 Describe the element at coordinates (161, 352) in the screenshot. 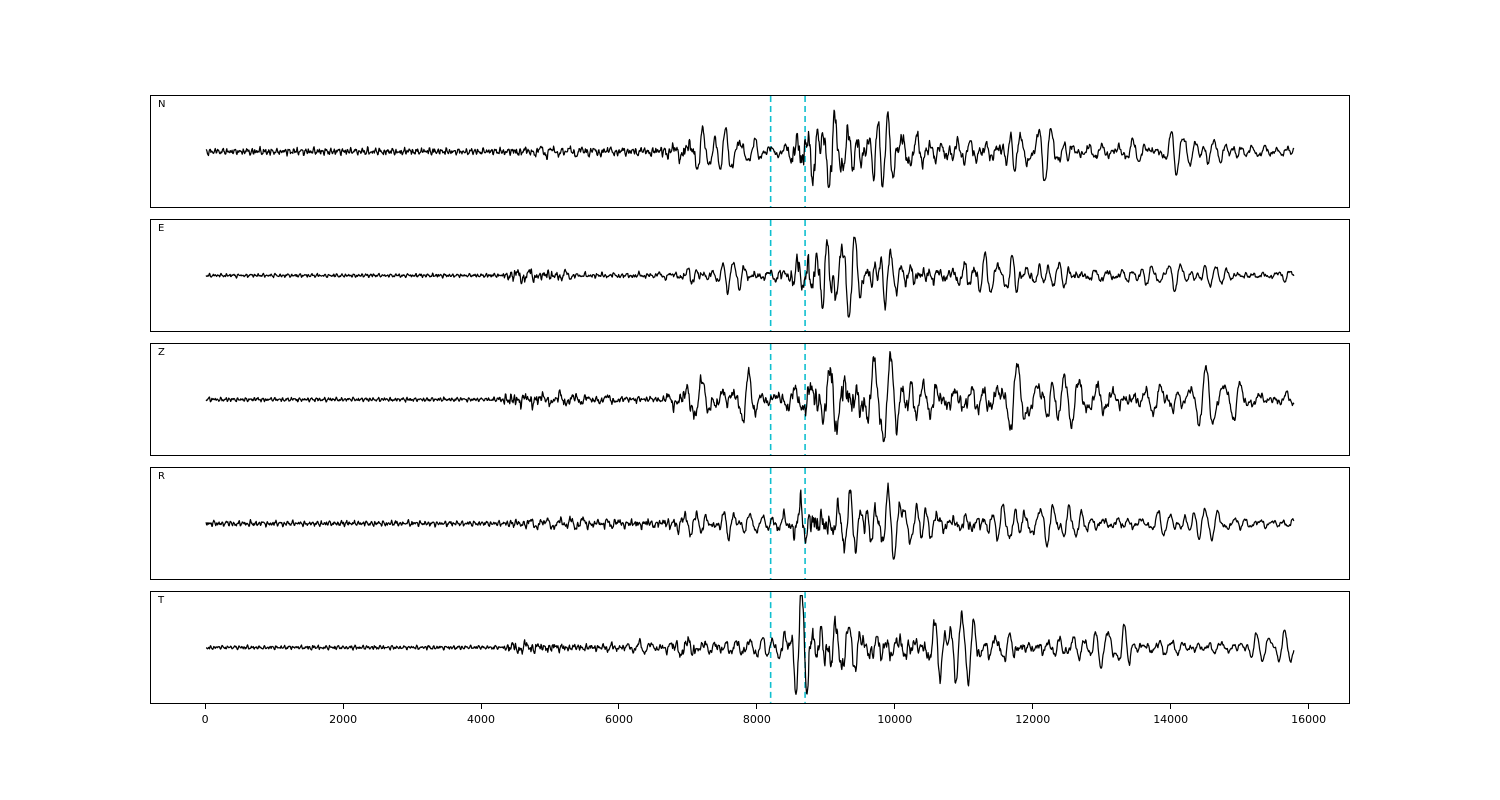

I see `channel-label-z: Z` at that location.